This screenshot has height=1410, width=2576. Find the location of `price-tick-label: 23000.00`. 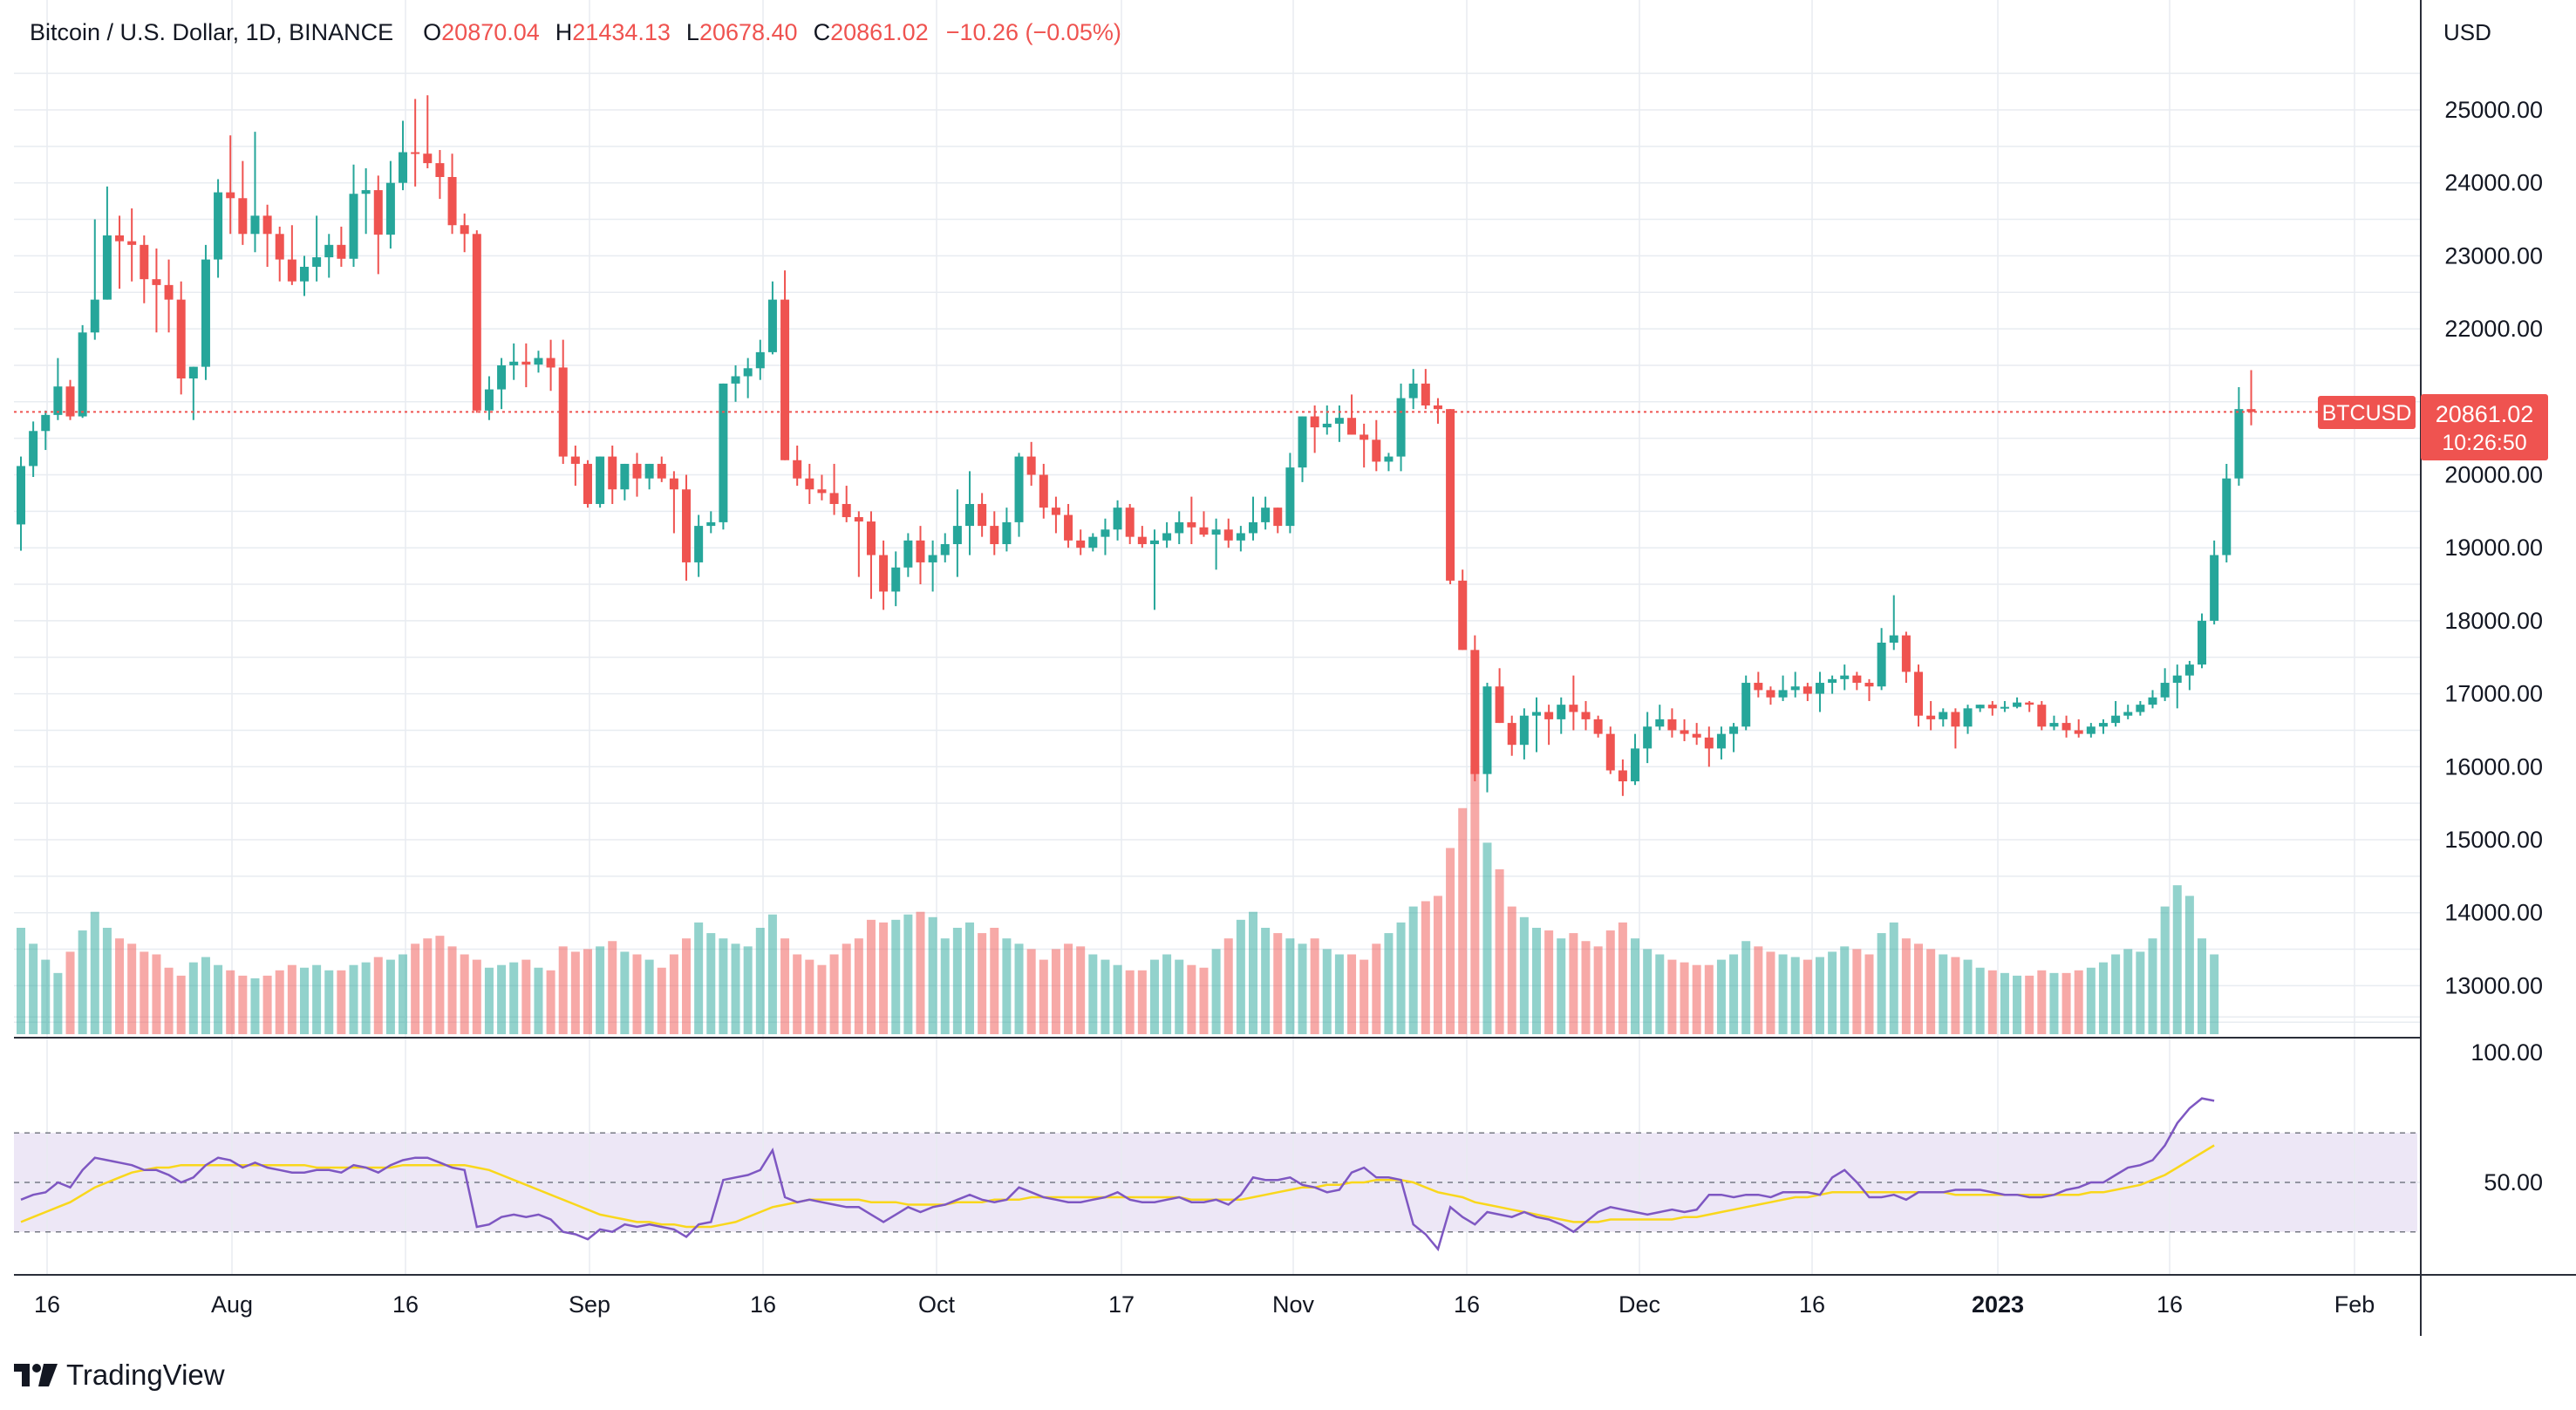

price-tick-label: 23000.00 is located at coordinates (2493, 256).